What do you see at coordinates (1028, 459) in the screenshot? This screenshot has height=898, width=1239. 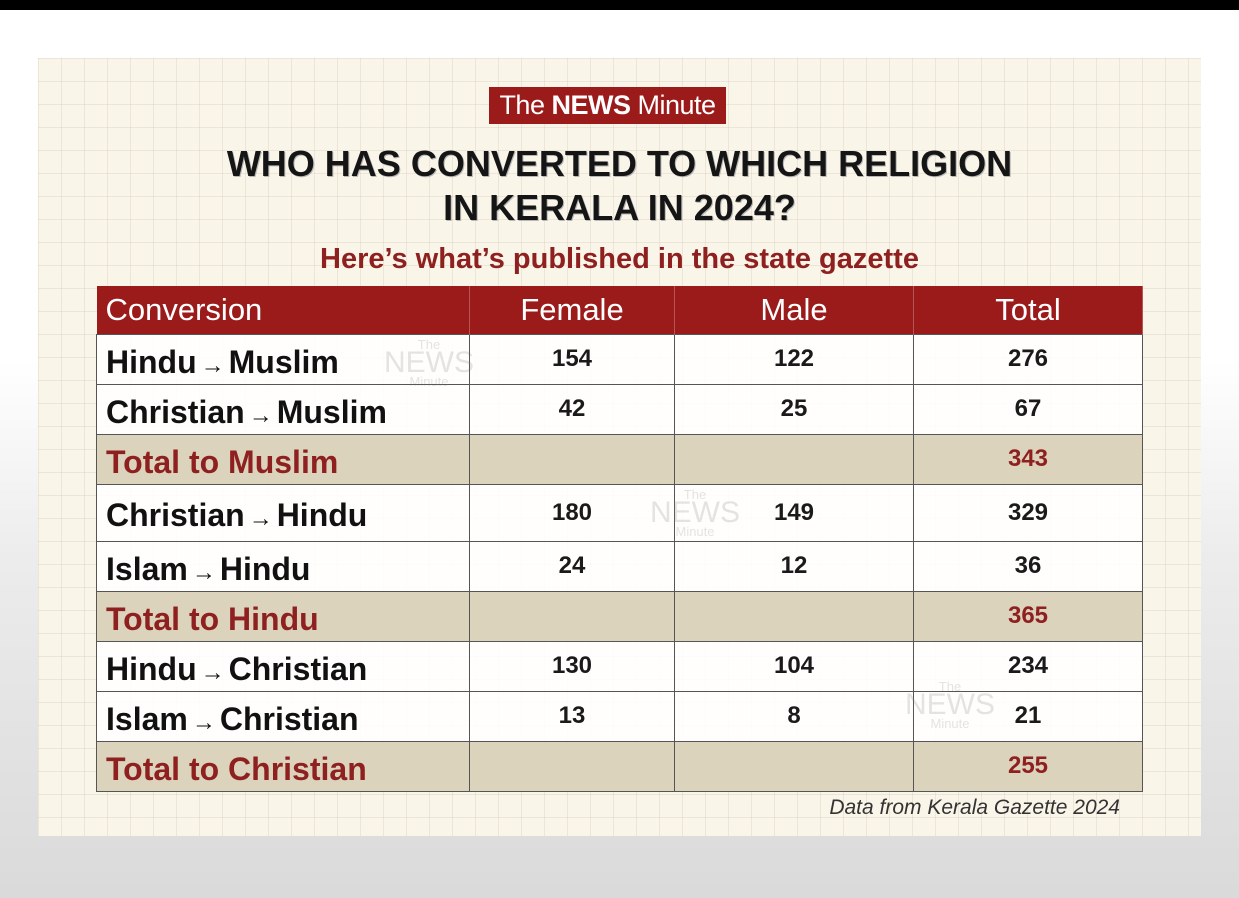 I see `total-cell: 343` at bounding box center [1028, 459].